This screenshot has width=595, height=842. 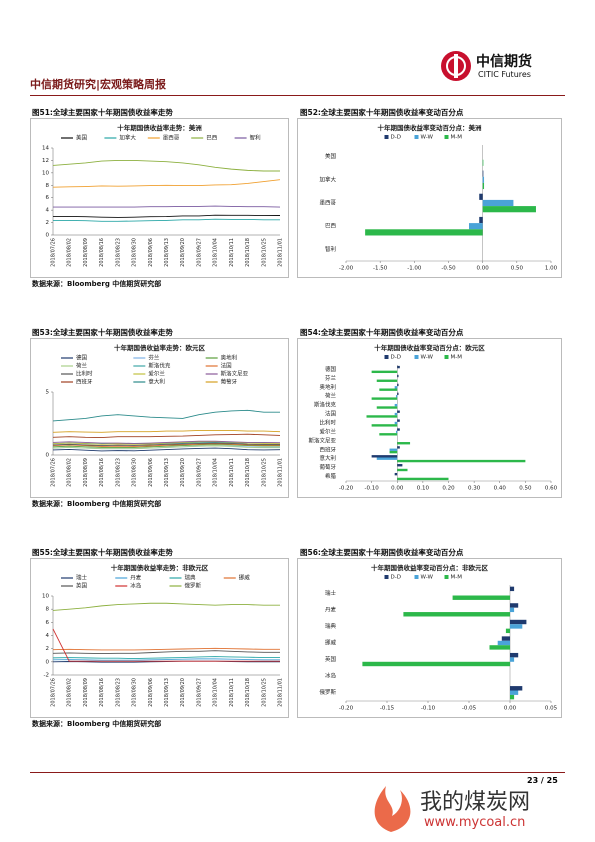 What do you see at coordinates (229, 358) in the screenshot?
I see `legend-label: 奥地利` at bounding box center [229, 358].